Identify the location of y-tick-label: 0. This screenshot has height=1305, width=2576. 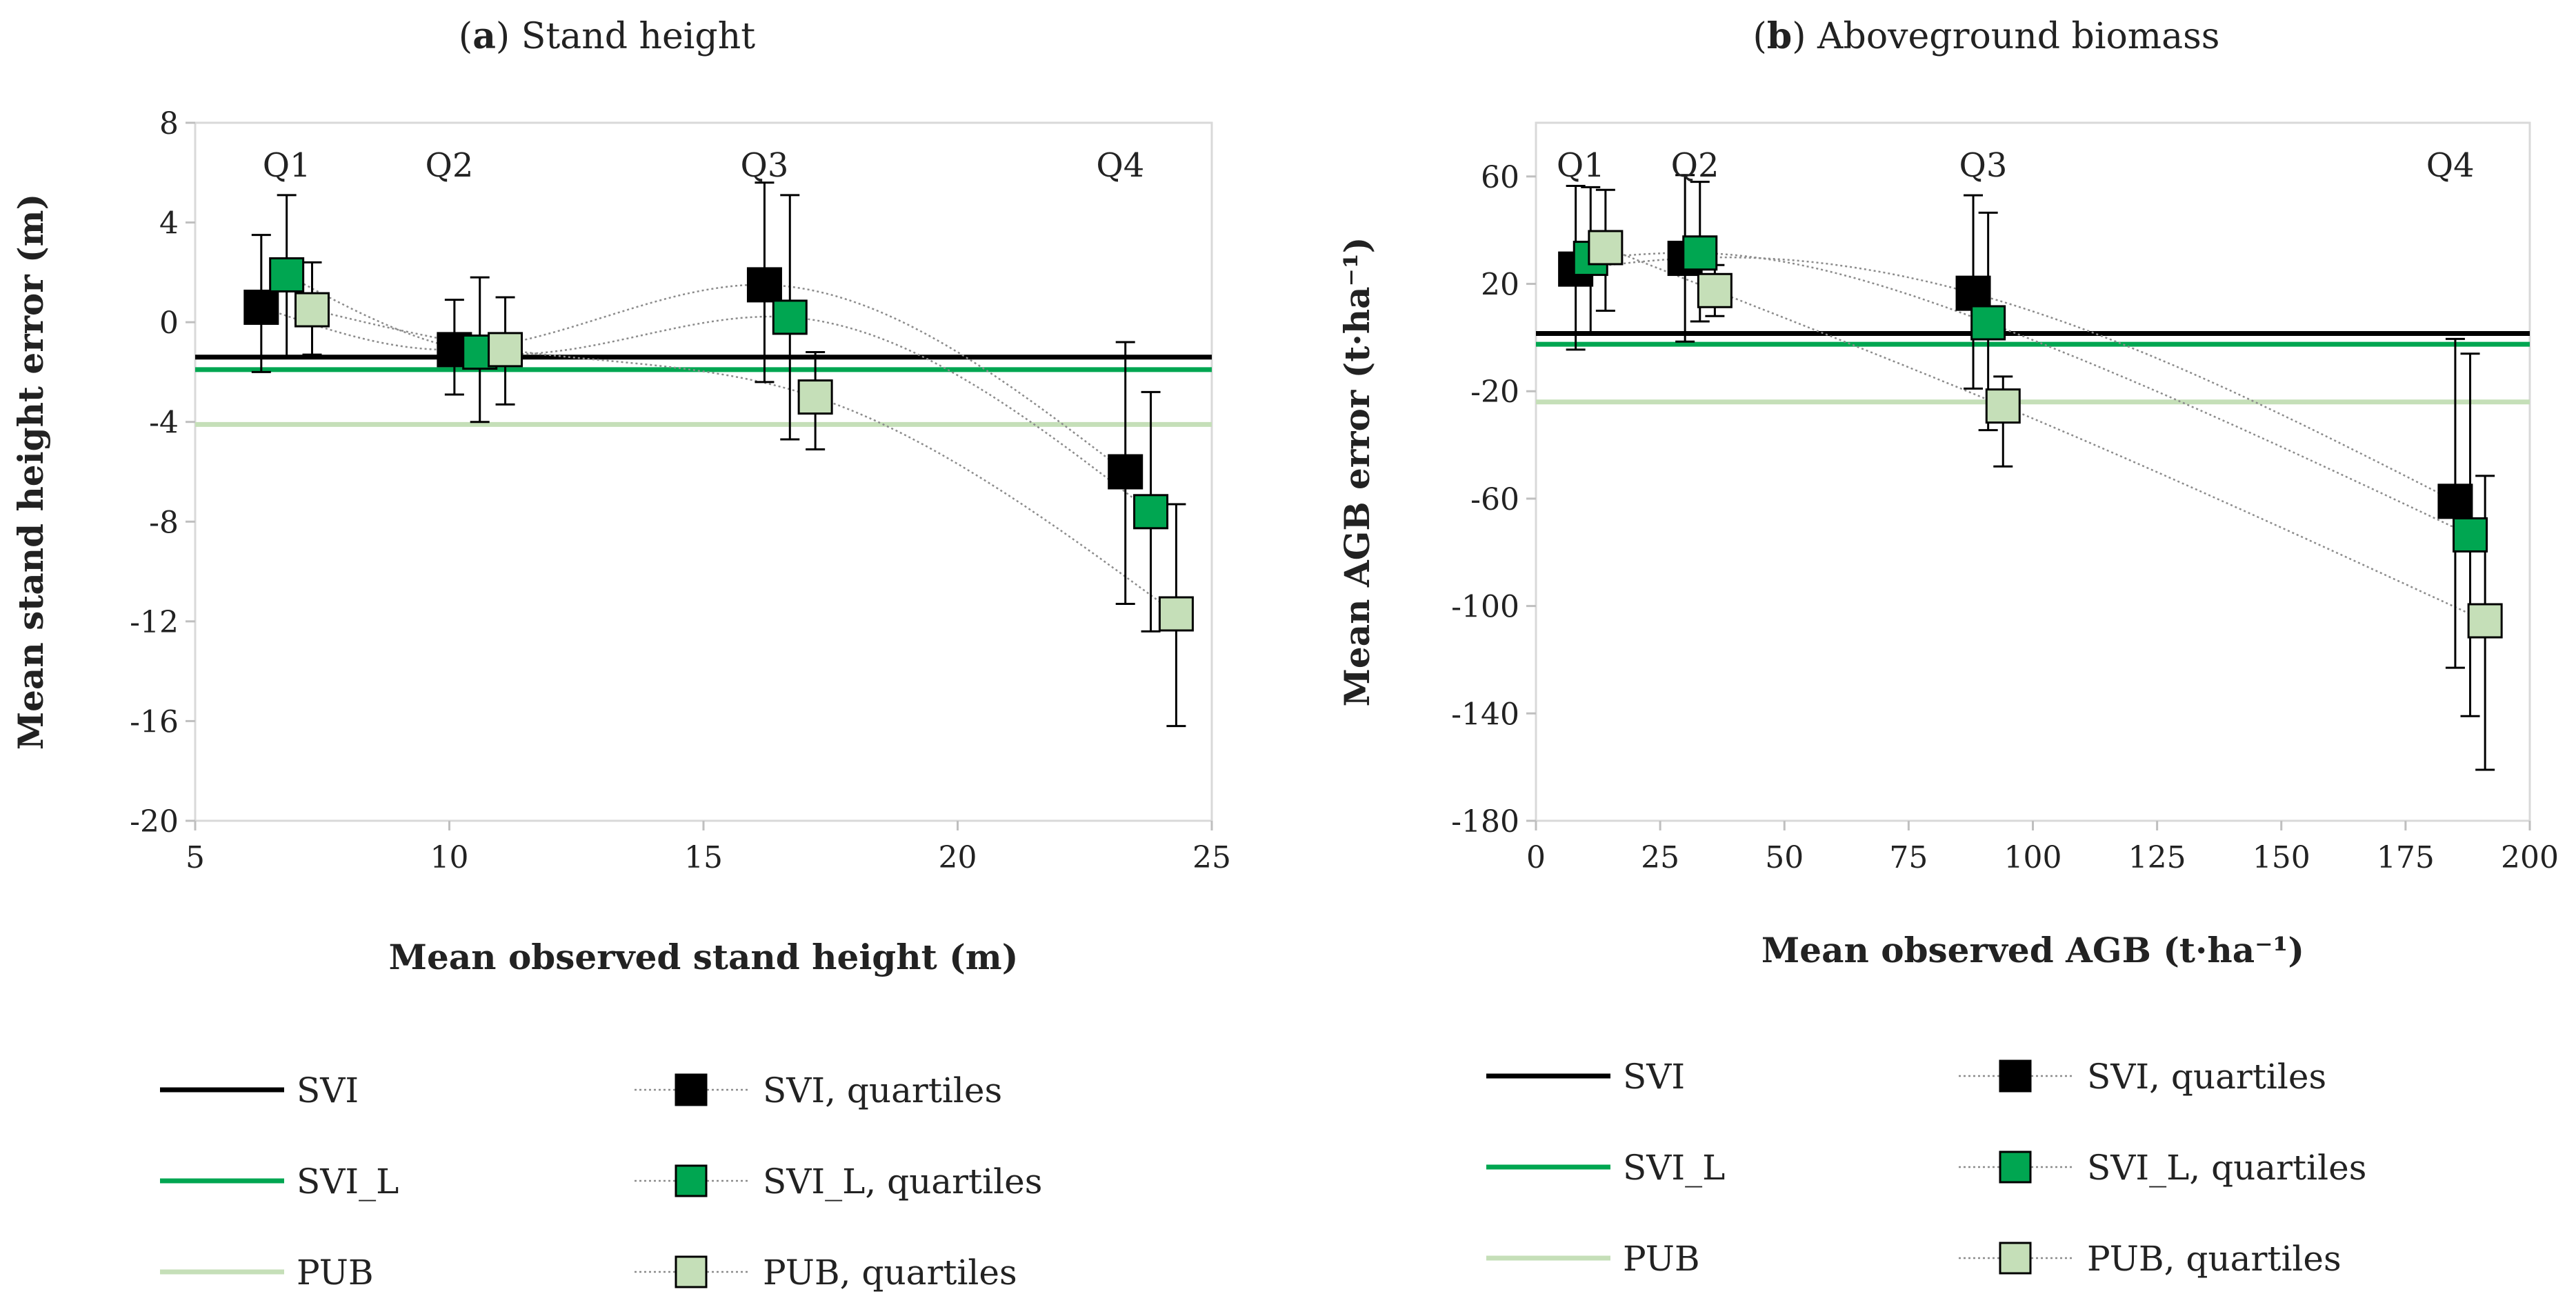
(169, 324).